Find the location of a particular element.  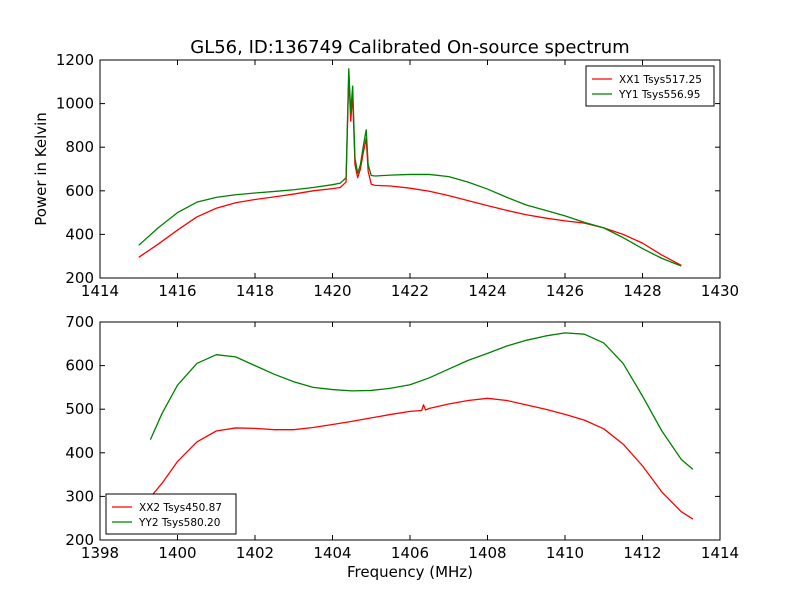

legend-entry: XX2 Tsys450.87 is located at coordinates (180, 508).